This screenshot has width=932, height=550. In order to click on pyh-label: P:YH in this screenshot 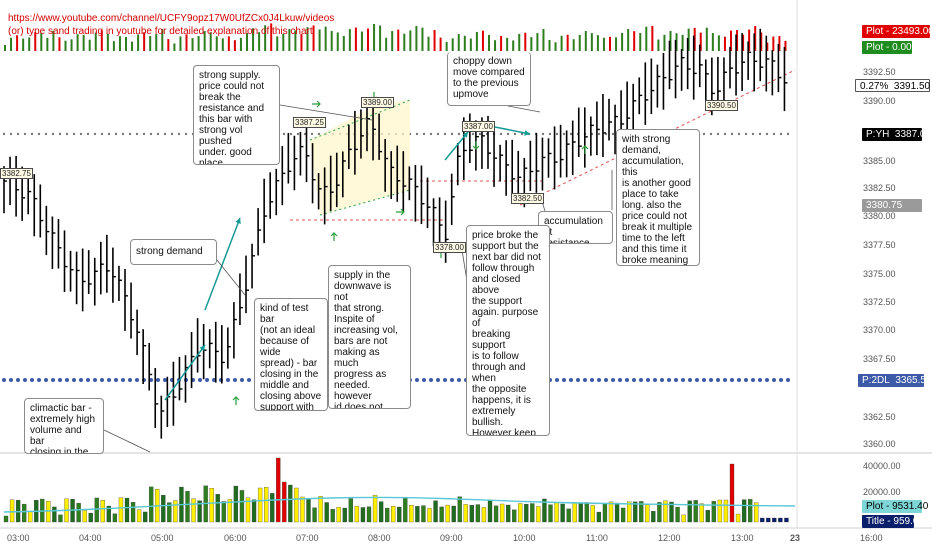, I will do `click(878, 134)`.